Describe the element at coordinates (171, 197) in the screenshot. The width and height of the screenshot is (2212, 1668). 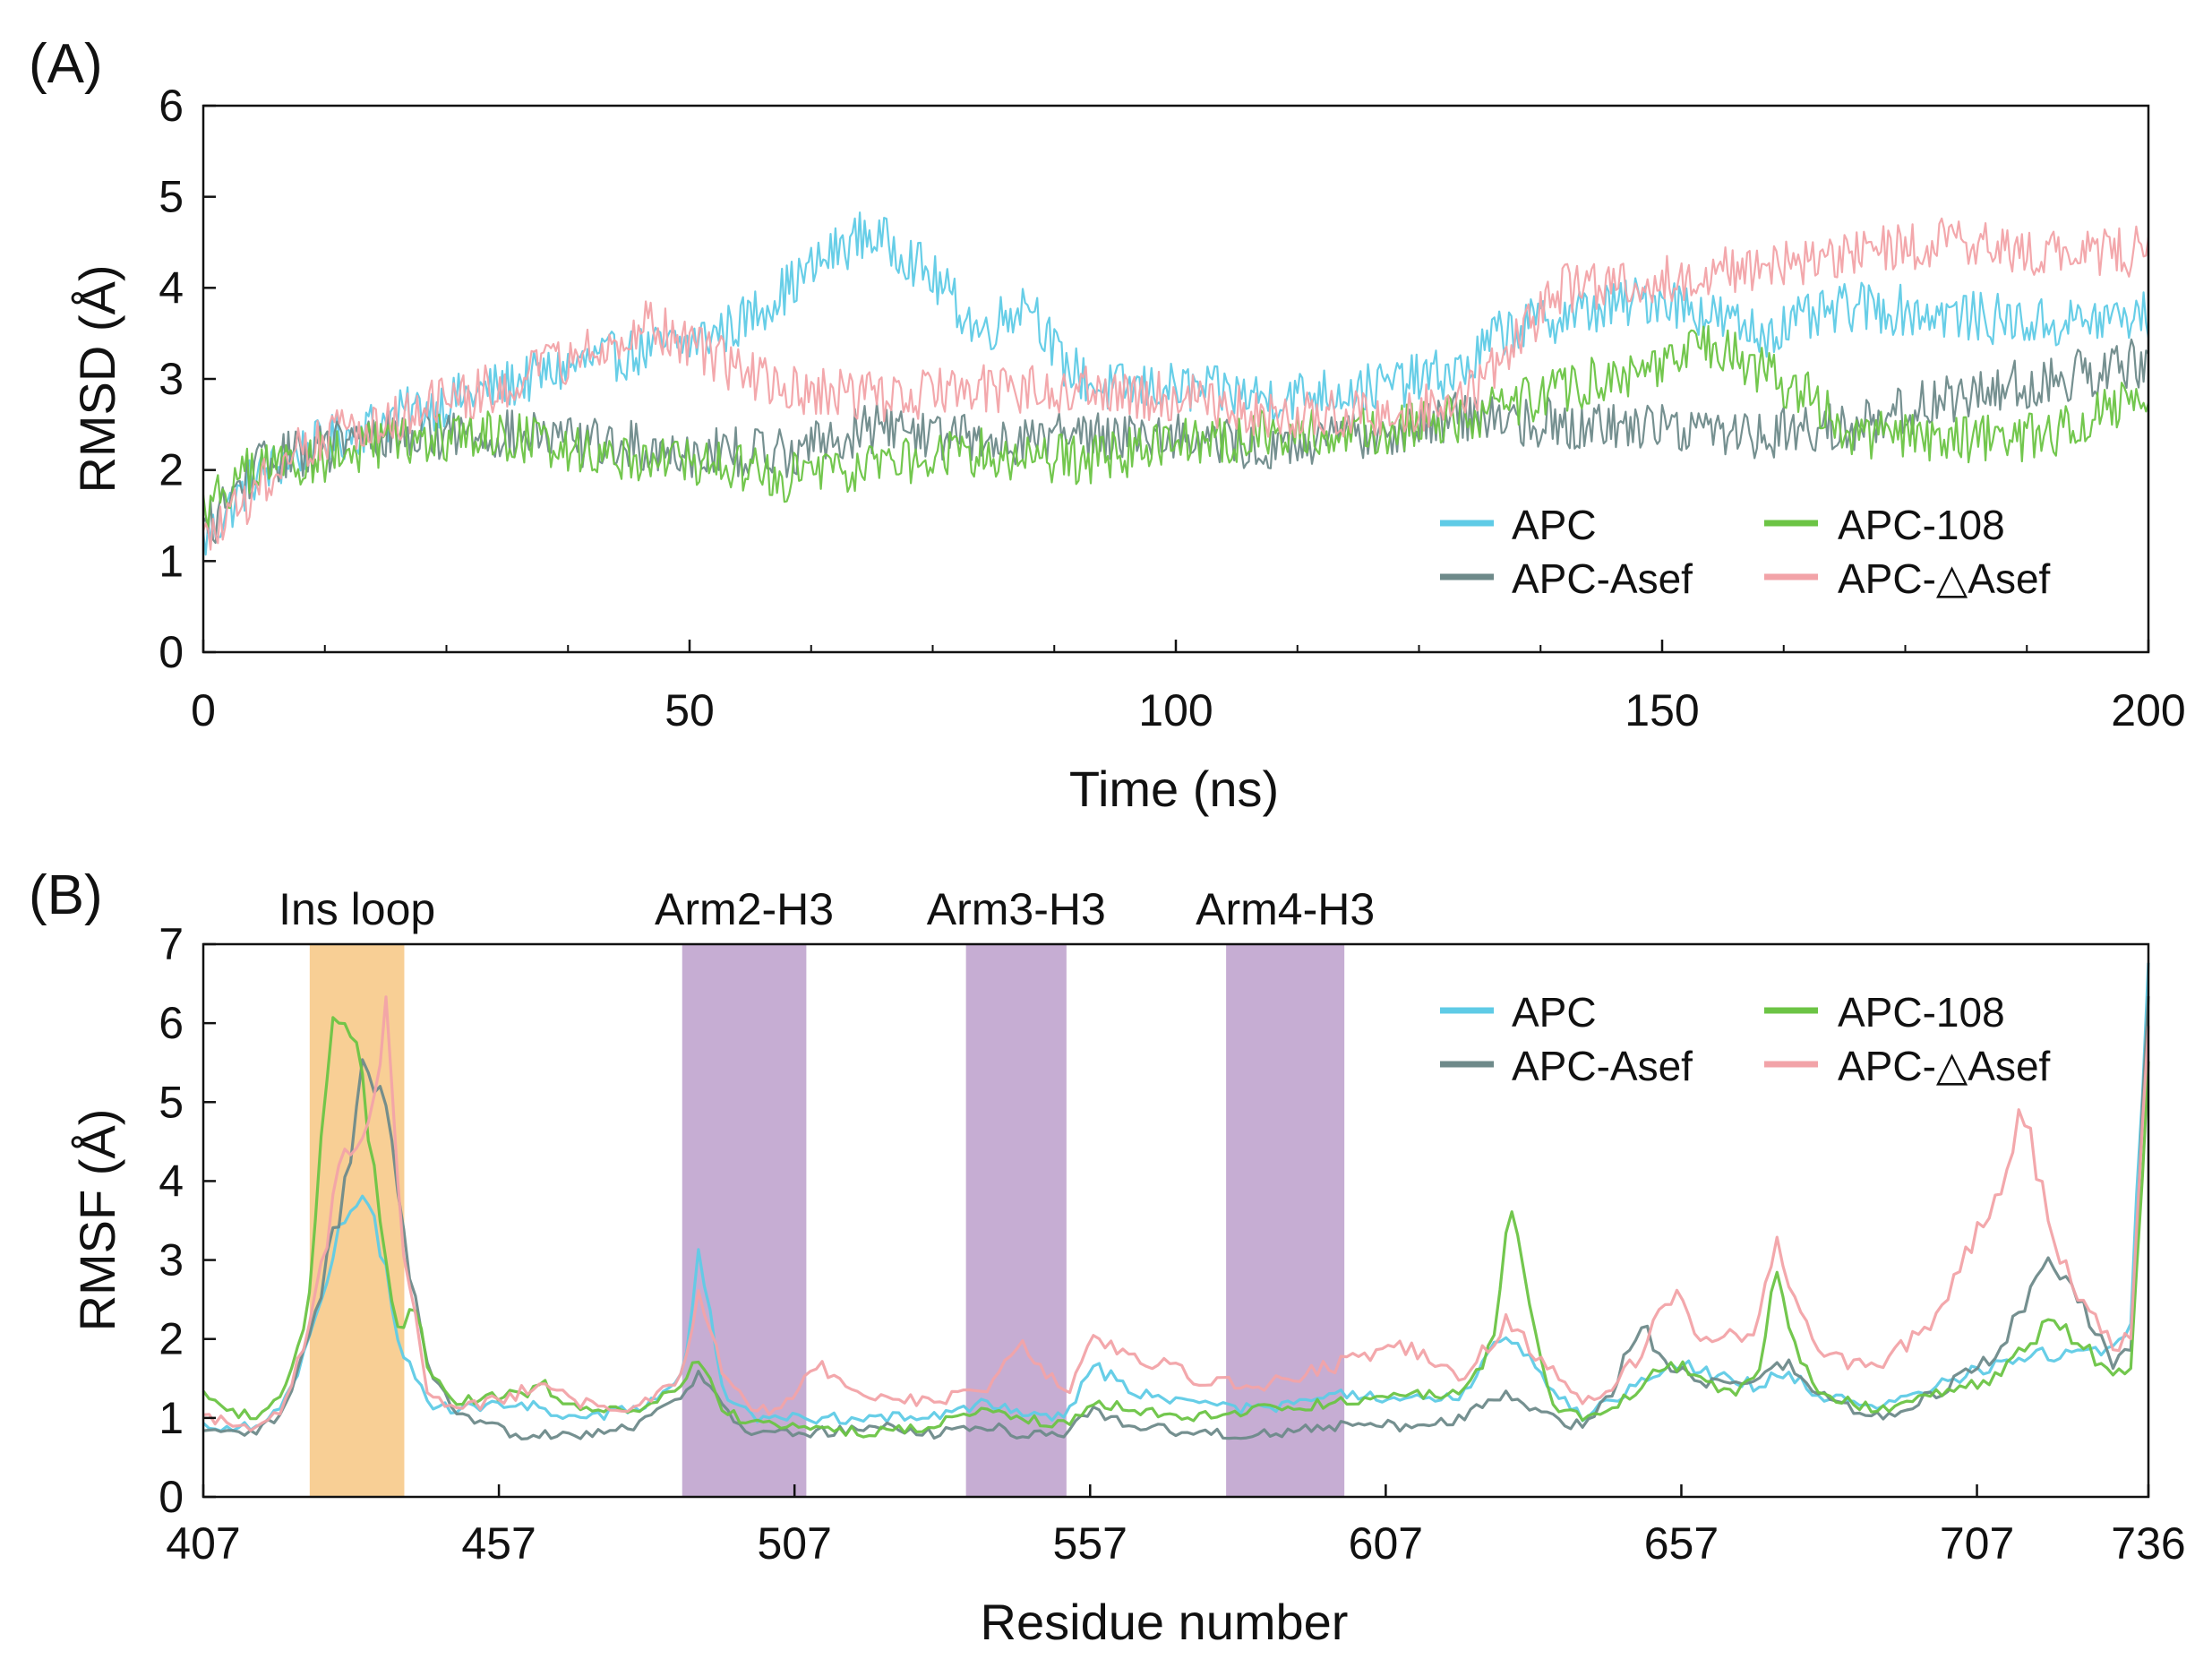
I see `panel-a-y-tick-label: 5` at that location.